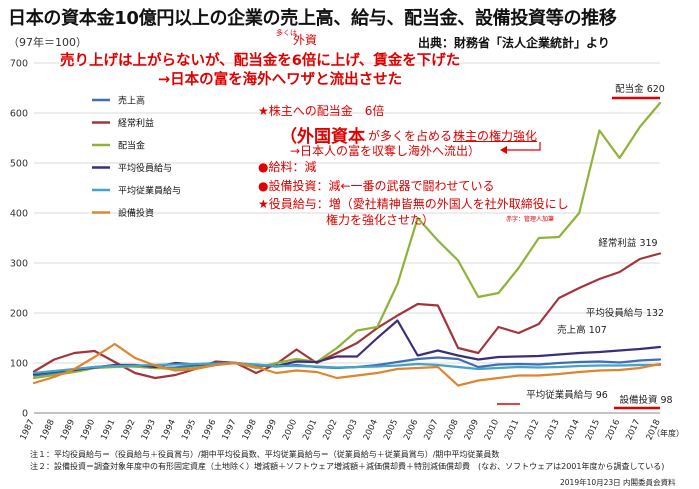 Image resolution: width=699 pixels, height=489 pixels. What do you see at coordinates (385, 151) in the screenshot?
I see `annotation-wealth-outflow: →日本人の富を収奪し海外へ流出）` at bounding box center [385, 151].